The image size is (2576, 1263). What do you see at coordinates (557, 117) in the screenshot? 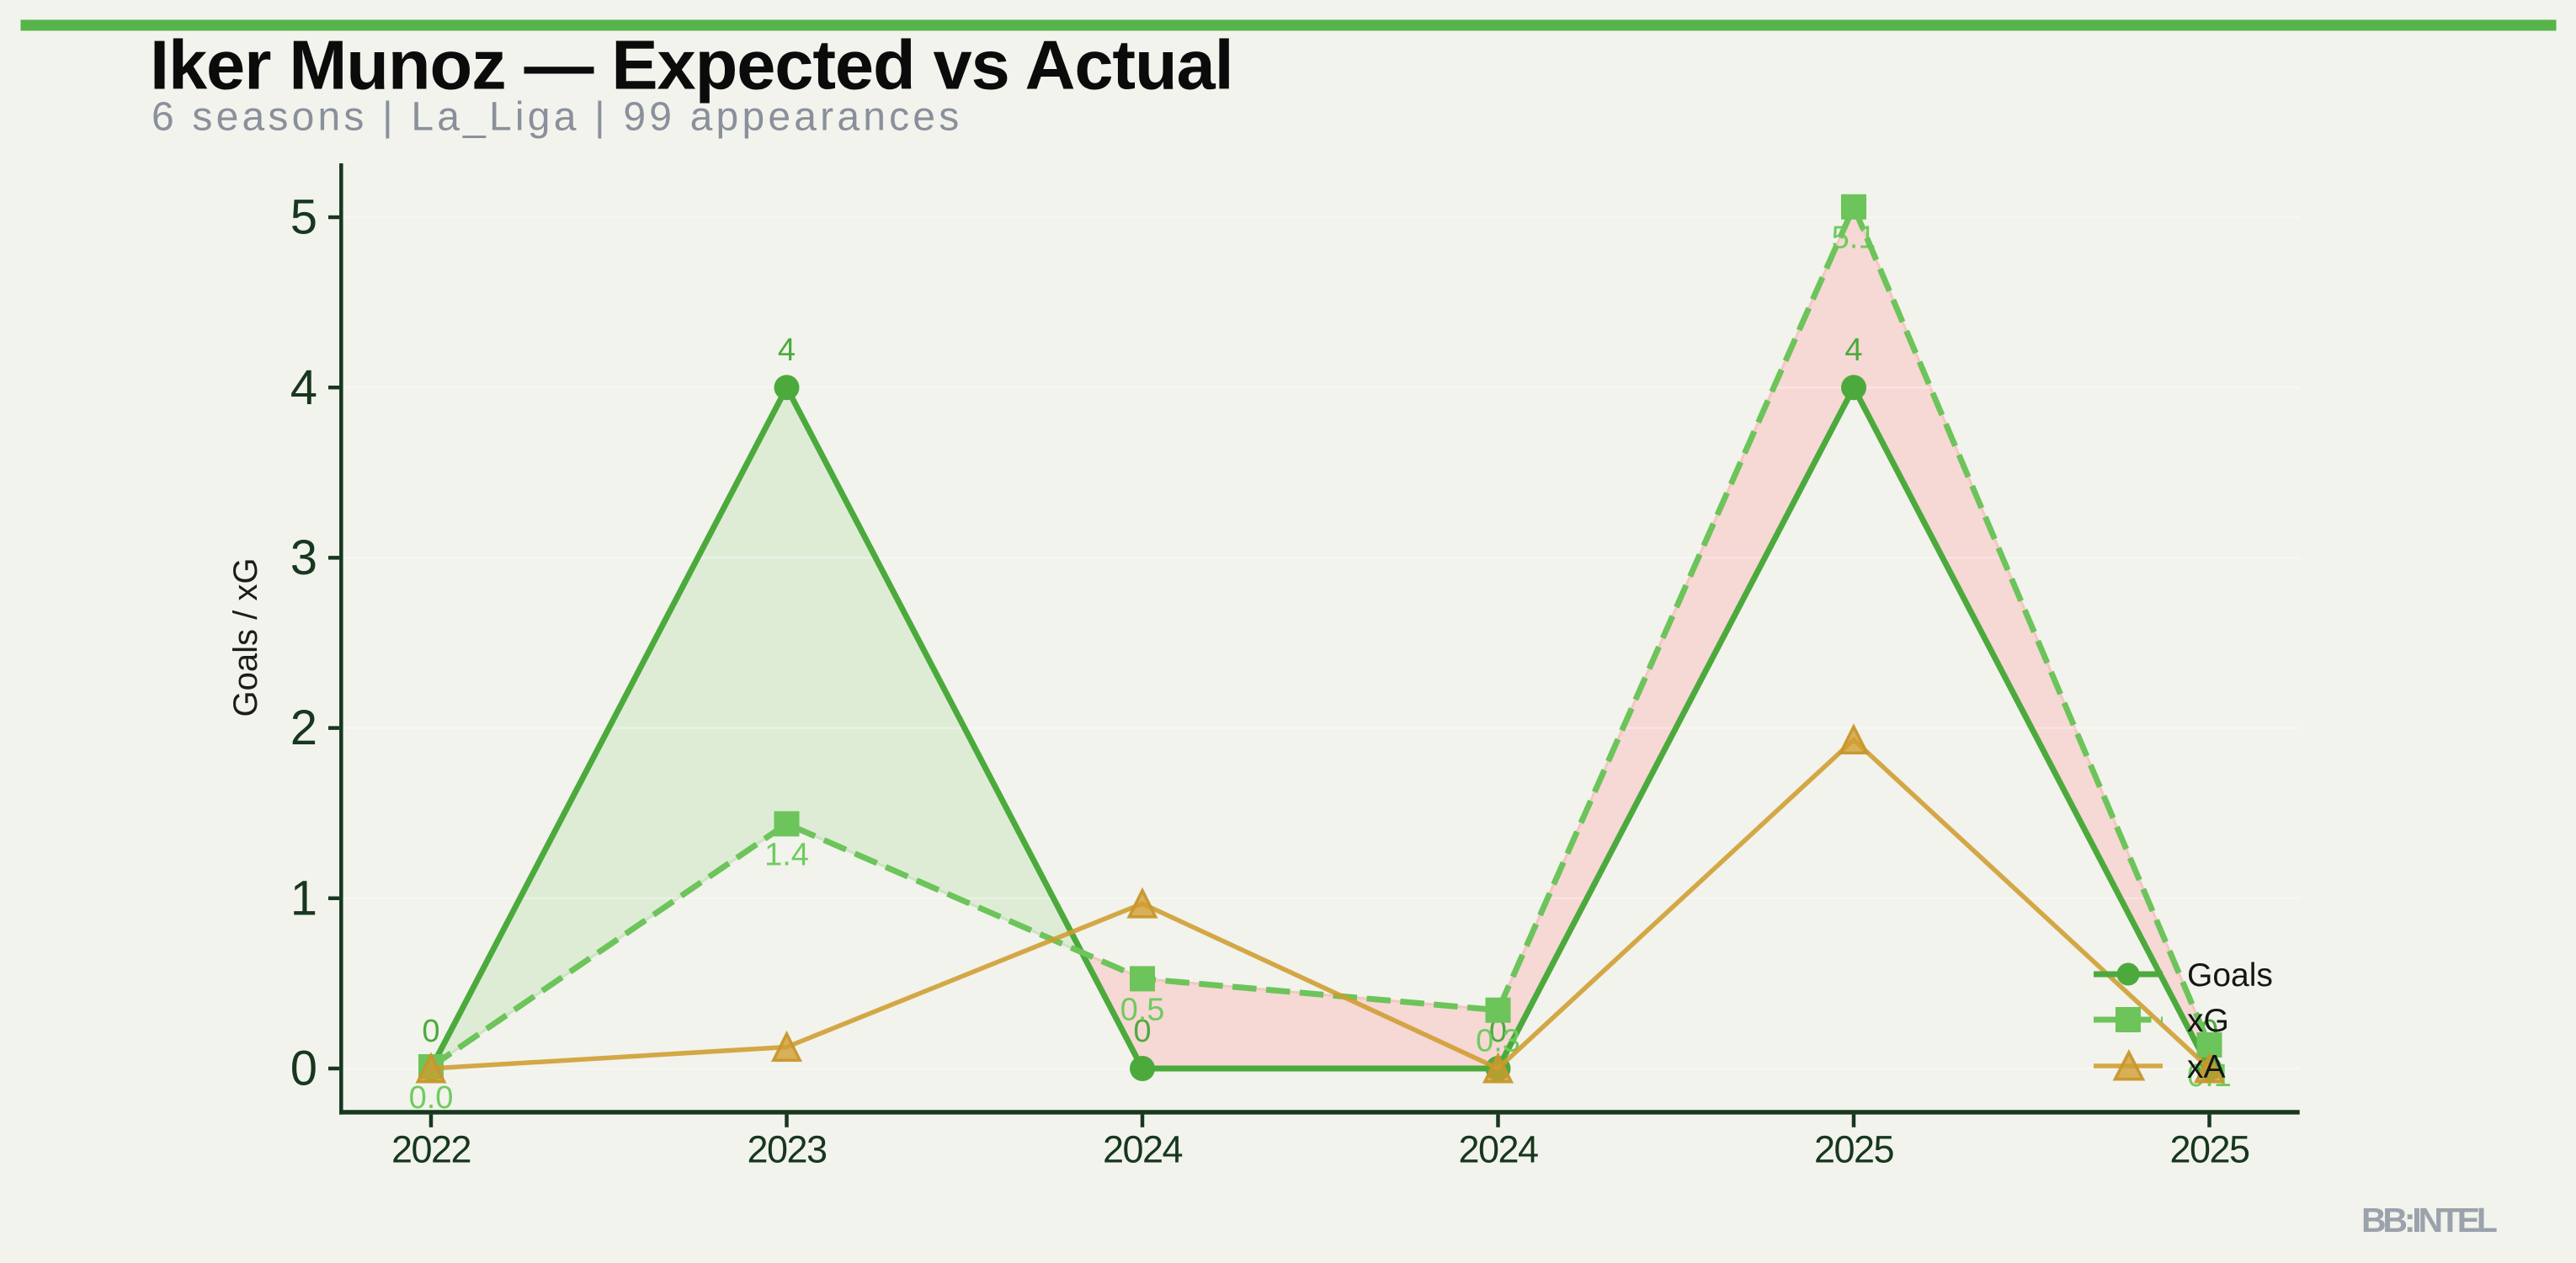
I see `svg-text:6 seasons | La_Liga | 99 appea: 6 seasons | La_Liga | 99 appearances` at bounding box center [557, 117].